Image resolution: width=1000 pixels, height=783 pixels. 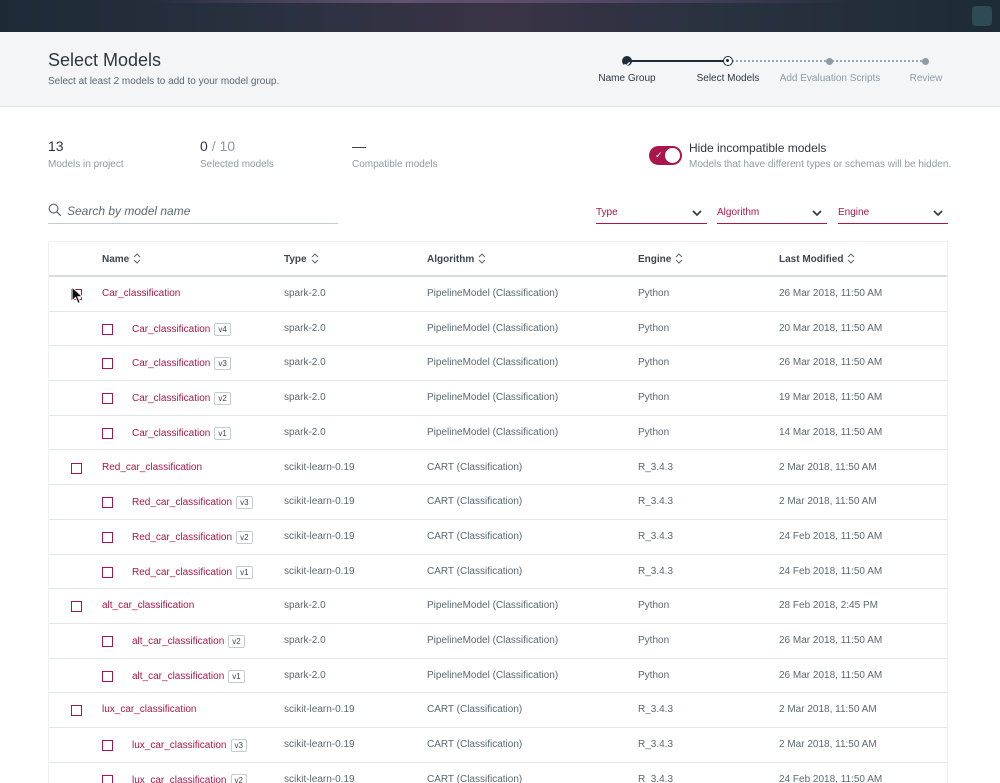 What do you see at coordinates (199, 211) in the screenshot?
I see `search-input` at bounding box center [199, 211].